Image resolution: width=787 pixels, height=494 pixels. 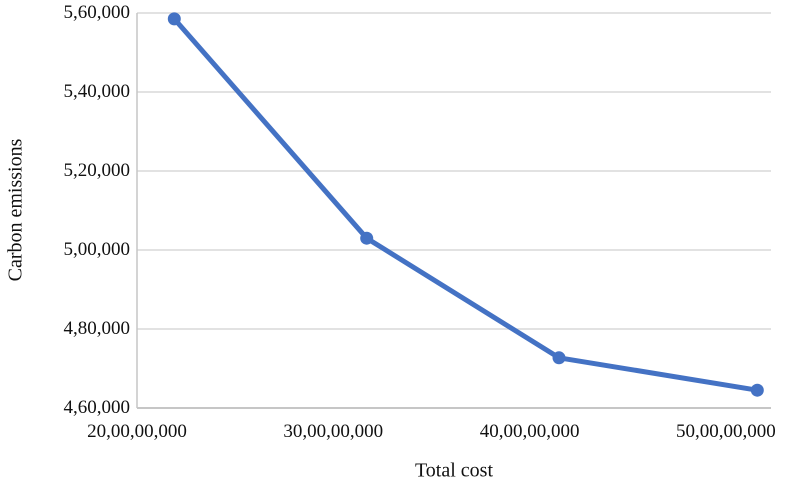 I want to click on y-tick-label: 4,80,000, so click(x=97, y=328).